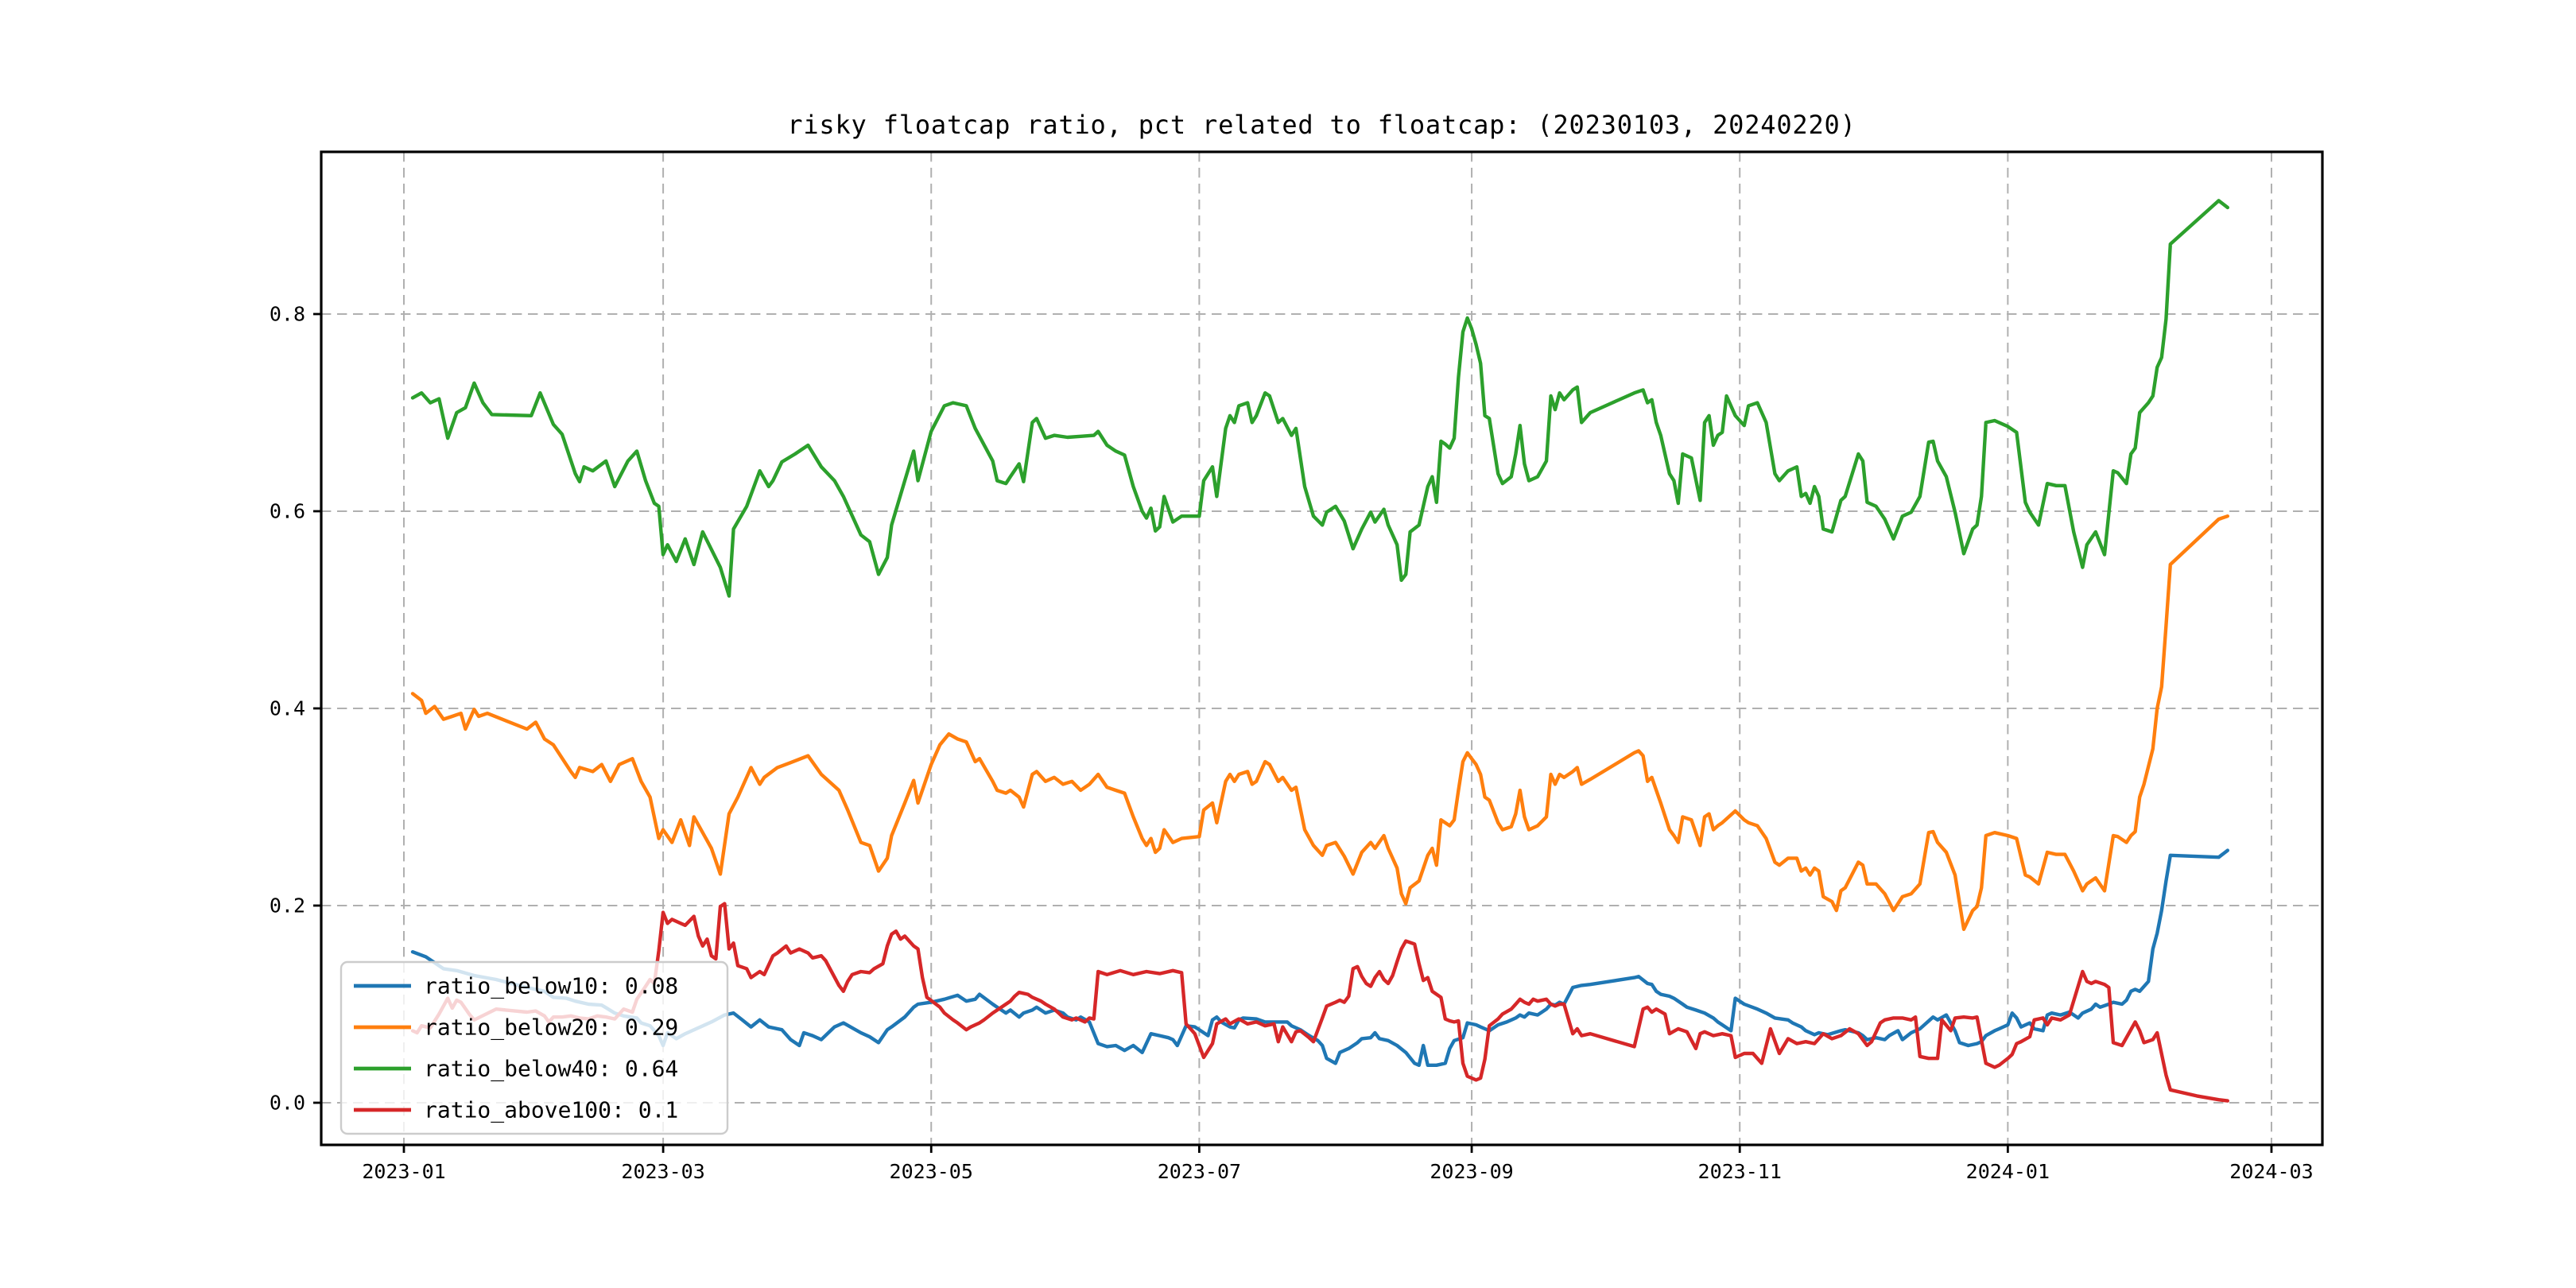  What do you see at coordinates (551, 987) in the screenshot?
I see `legend-label-ratio_below10: ratio_below10: 0.08` at bounding box center [551, 987].